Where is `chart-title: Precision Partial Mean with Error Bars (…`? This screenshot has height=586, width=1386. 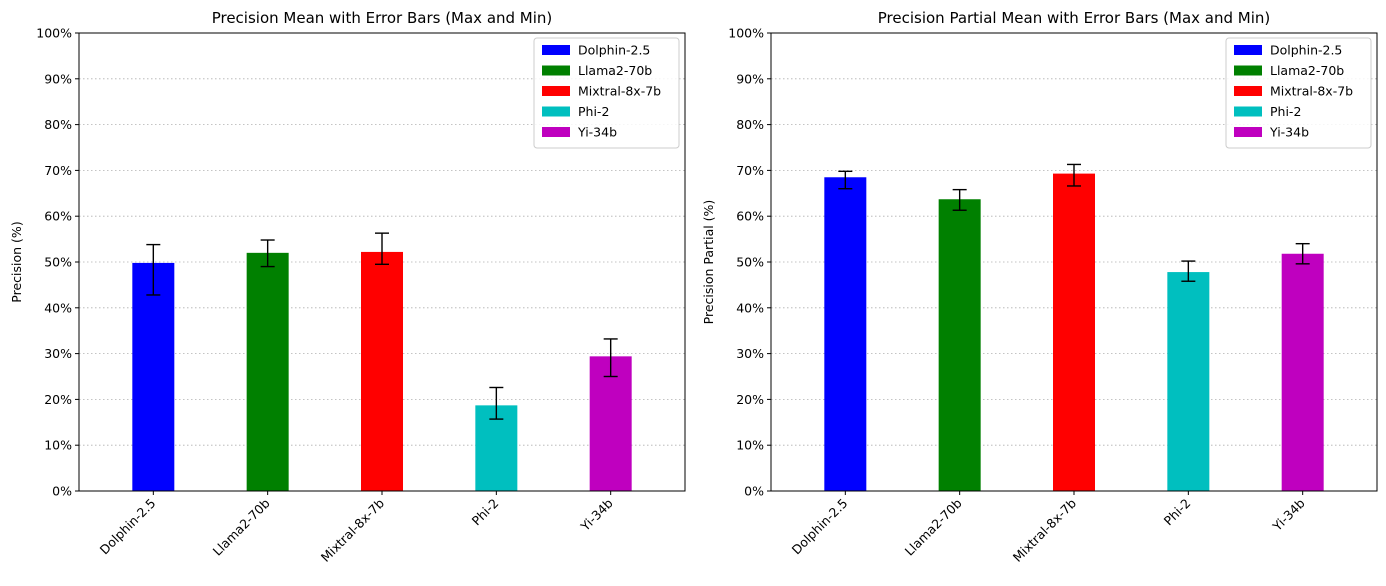
chart-title: Precision Partial Mean with Error Bars (… is located at coordinates (1074, 18).